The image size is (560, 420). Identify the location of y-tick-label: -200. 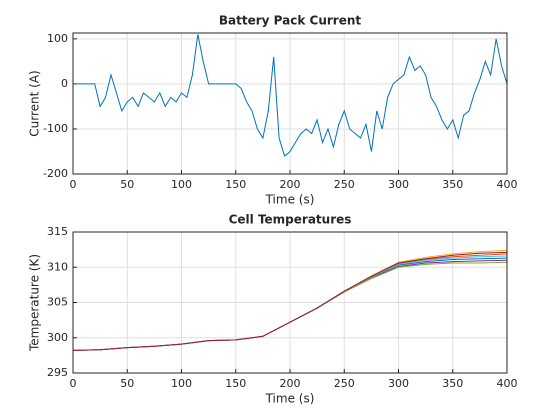
(55, 173).